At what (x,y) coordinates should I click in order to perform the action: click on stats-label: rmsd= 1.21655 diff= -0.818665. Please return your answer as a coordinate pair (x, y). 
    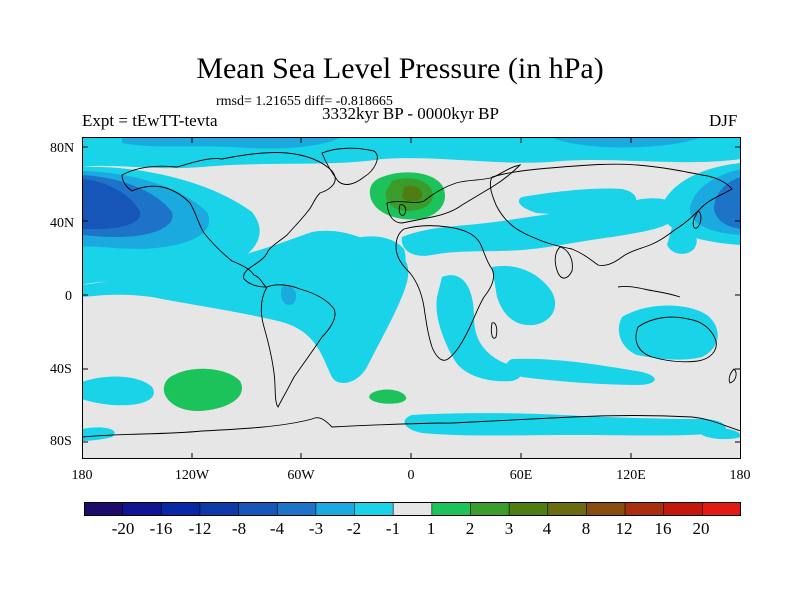
    Looking at the image, I should click on (304, 101).